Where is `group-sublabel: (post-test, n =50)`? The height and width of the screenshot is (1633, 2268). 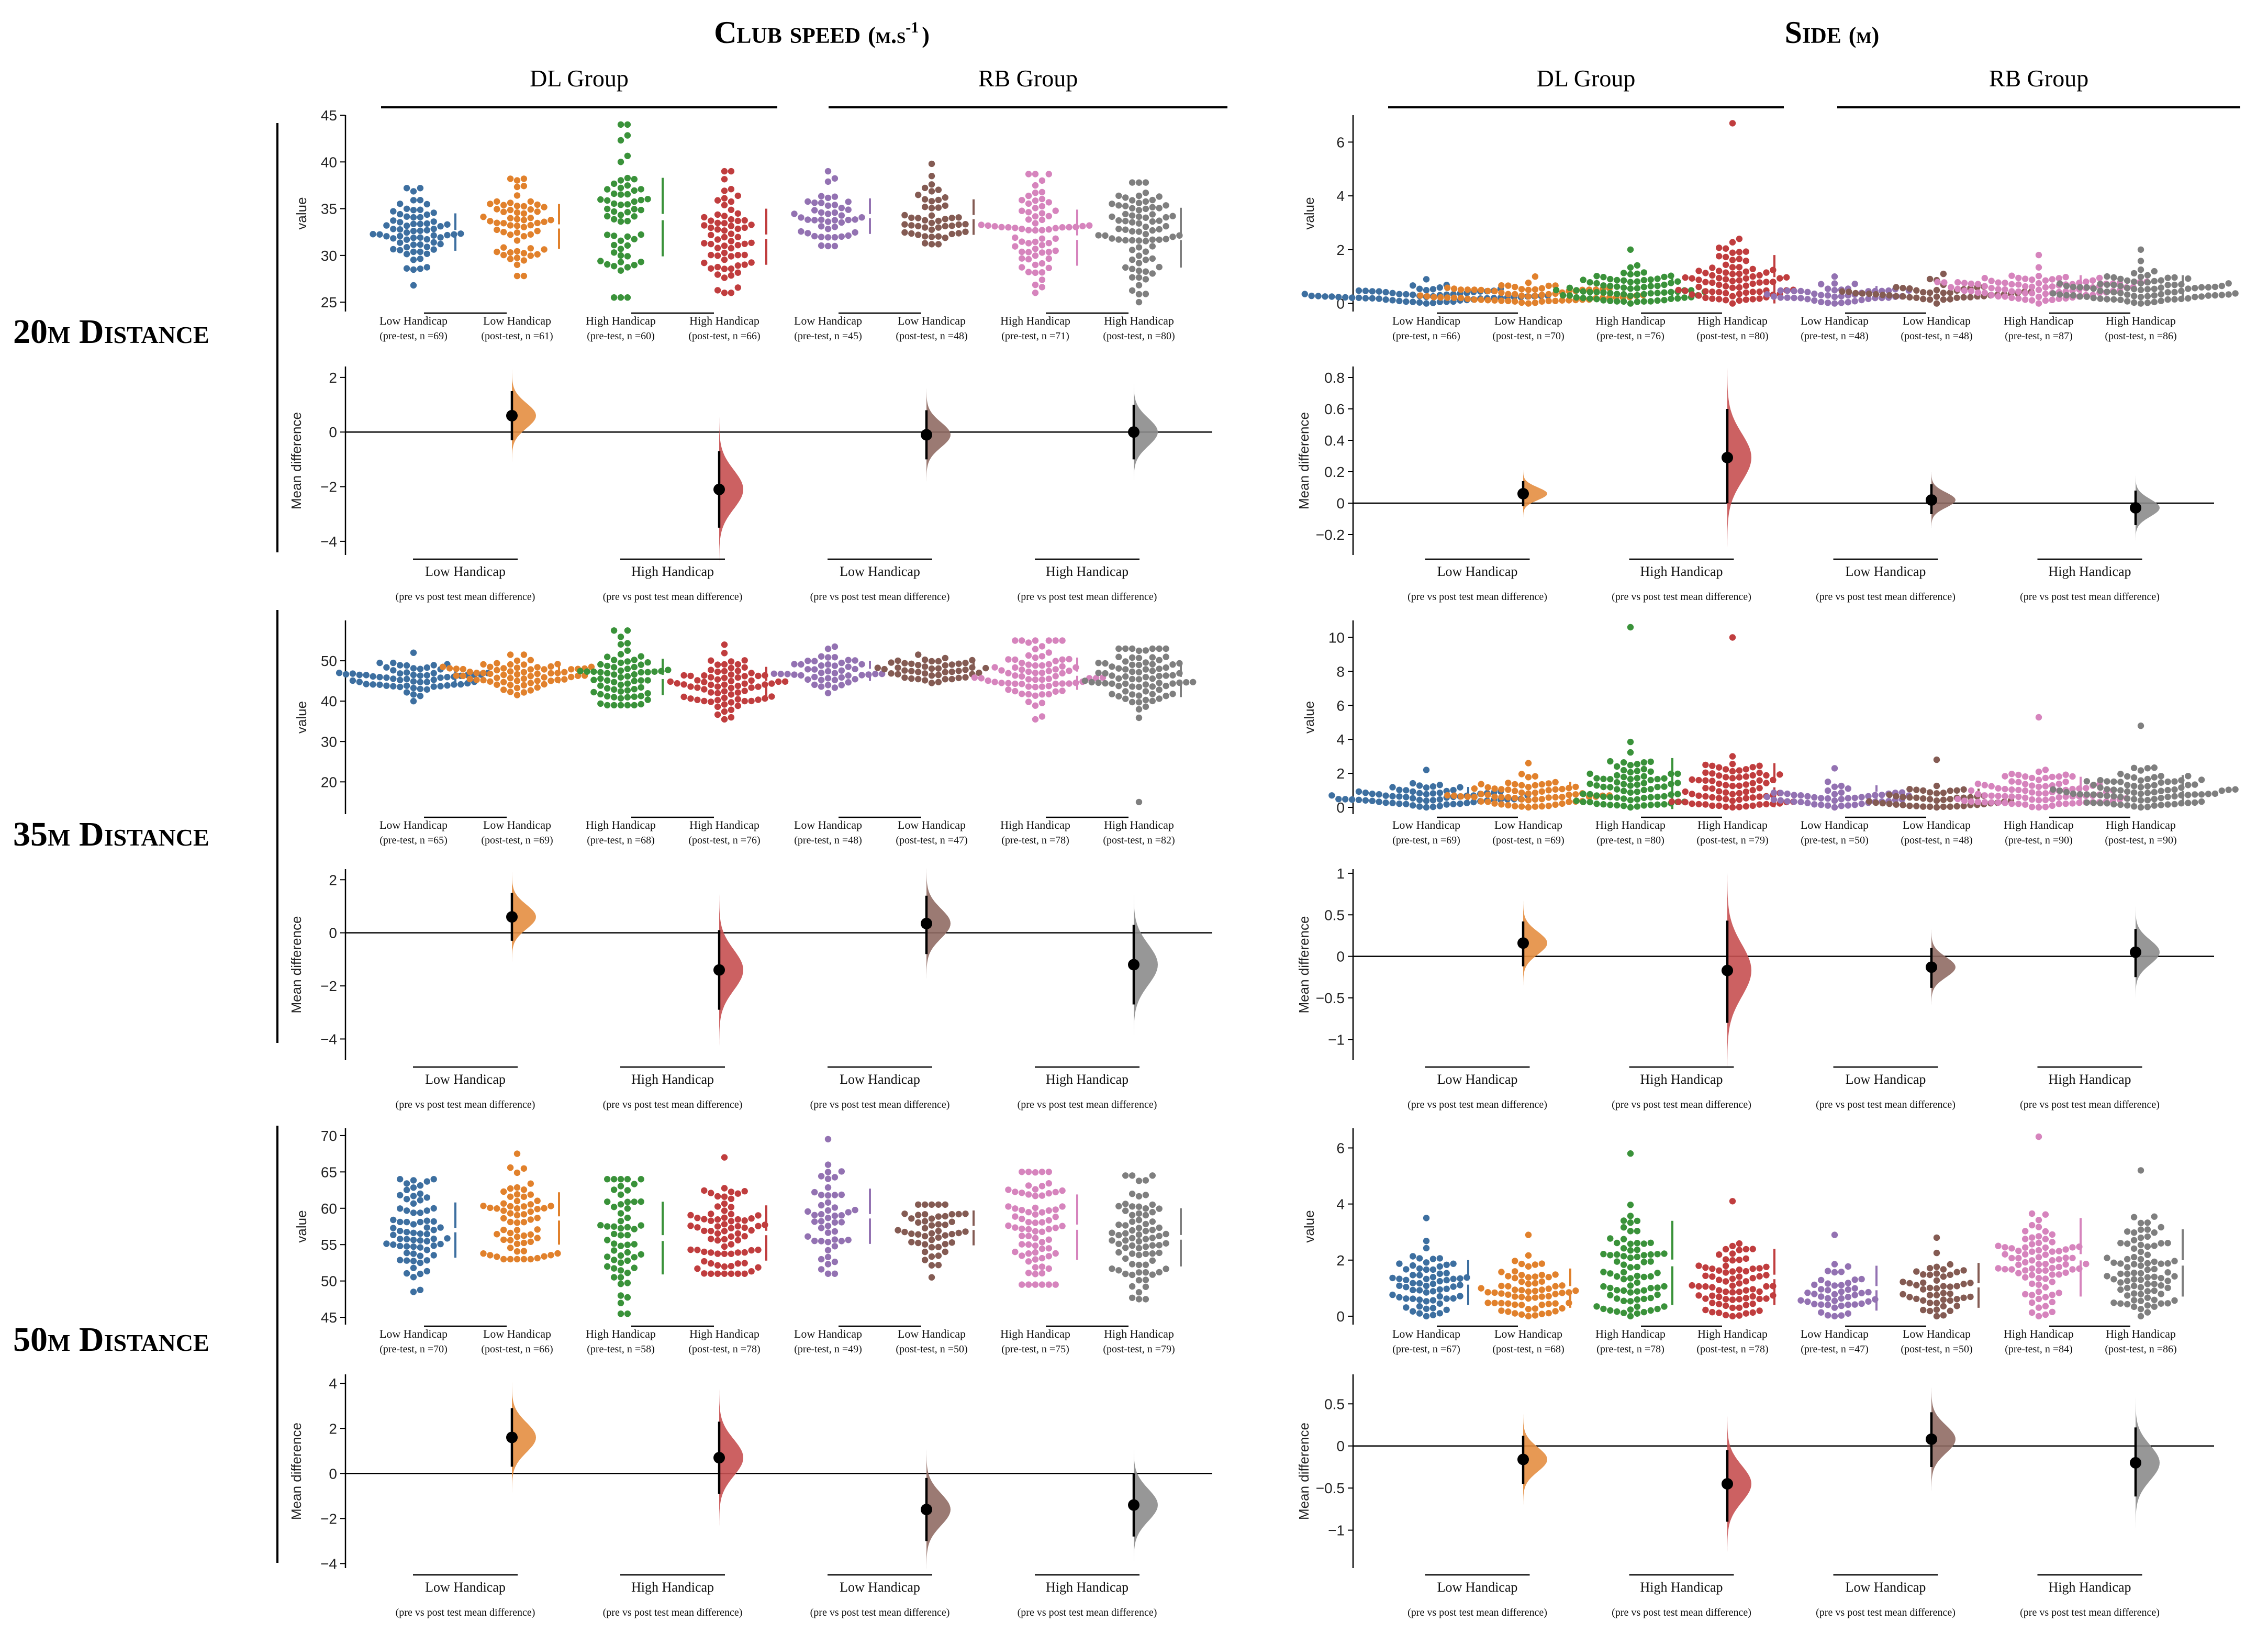 group-sublabel: (post-test, n =50) is located at coordinates (932, 1349).